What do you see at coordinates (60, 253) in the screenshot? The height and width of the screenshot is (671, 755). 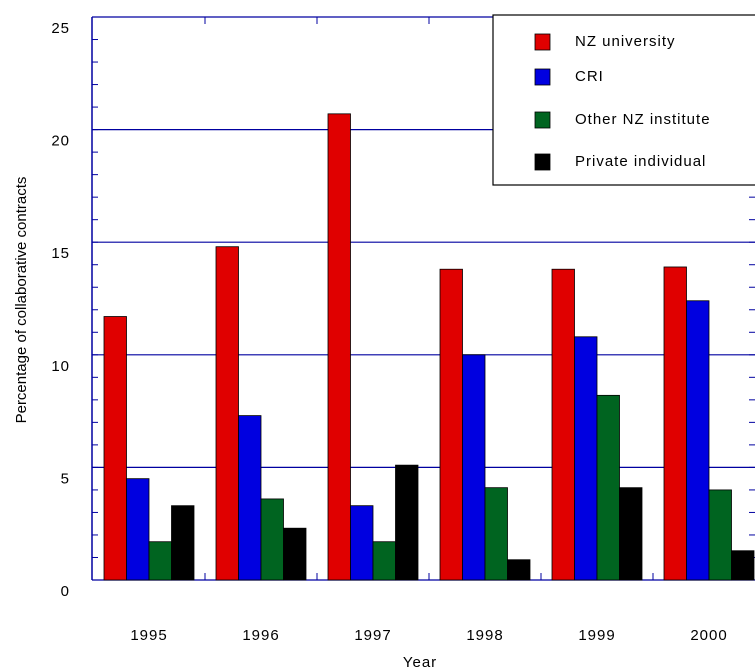 I see `y-tick-label: 15` at bounding box center [60, 253].